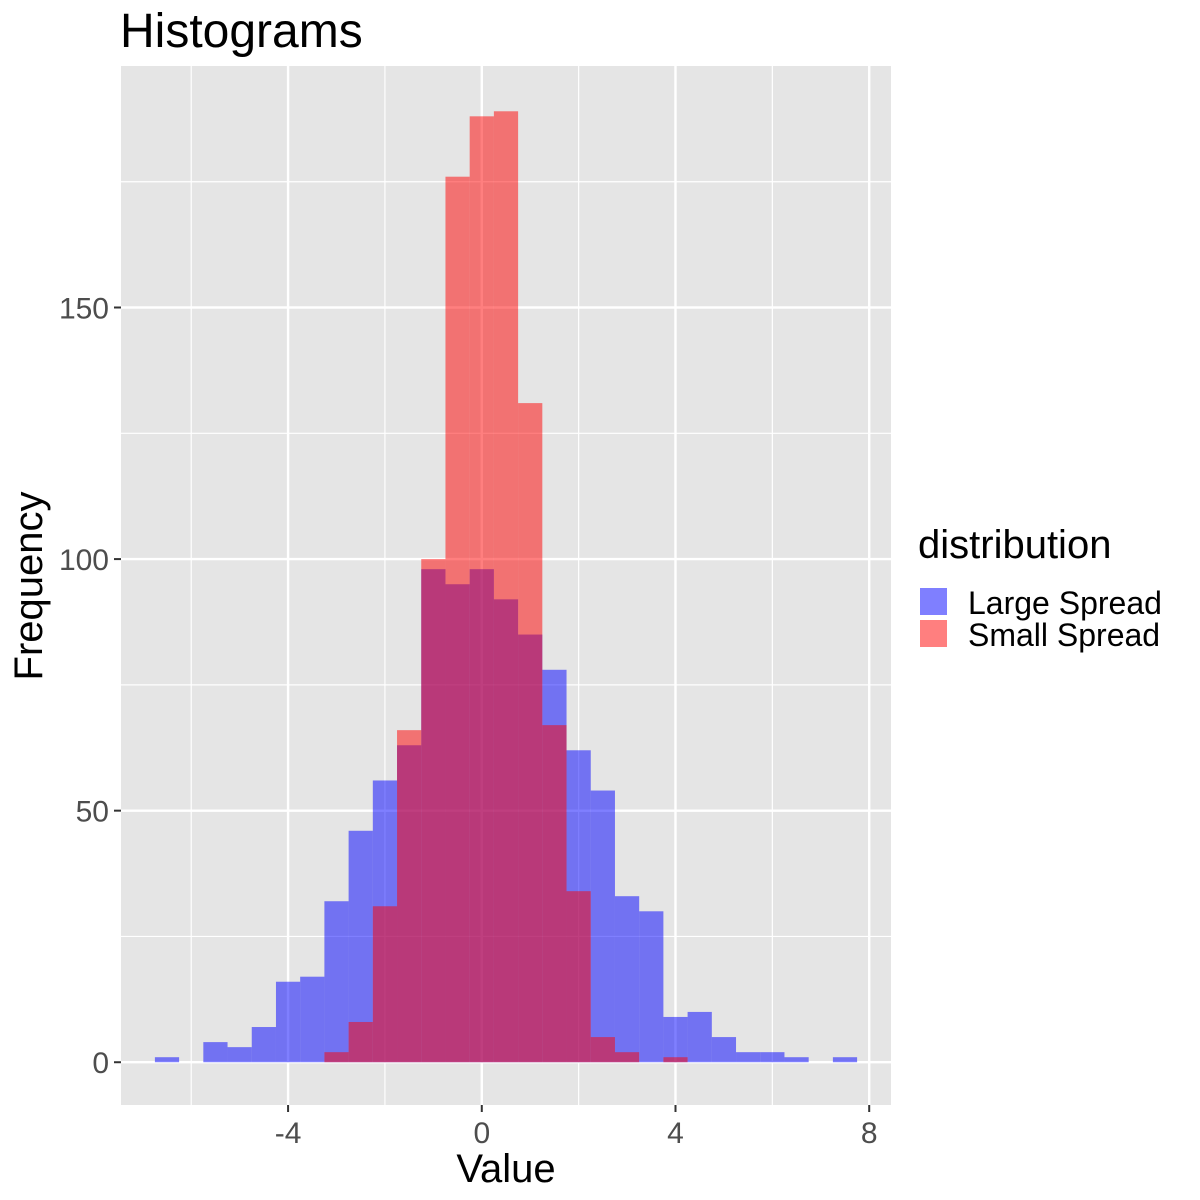 The width and height of the screenshot is (1200, 1200). I want to click on legend-key-small-spread, so click(933, 633).